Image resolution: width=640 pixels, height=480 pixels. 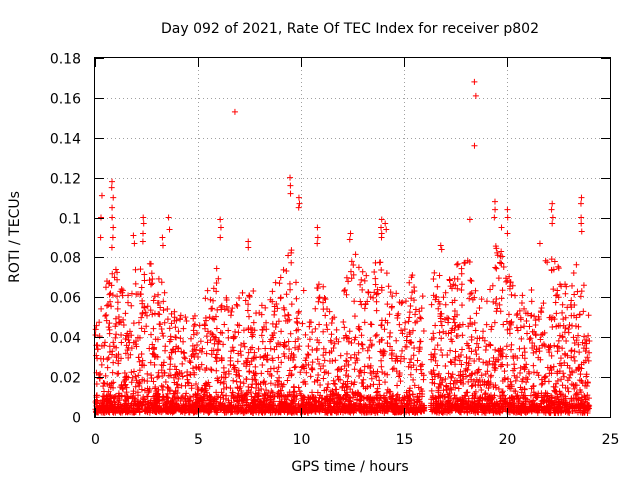 What do you see at coordinates (76, 419) in the screenshot?
I see `y-tick-label: 0` at bounding box center [76, 419].